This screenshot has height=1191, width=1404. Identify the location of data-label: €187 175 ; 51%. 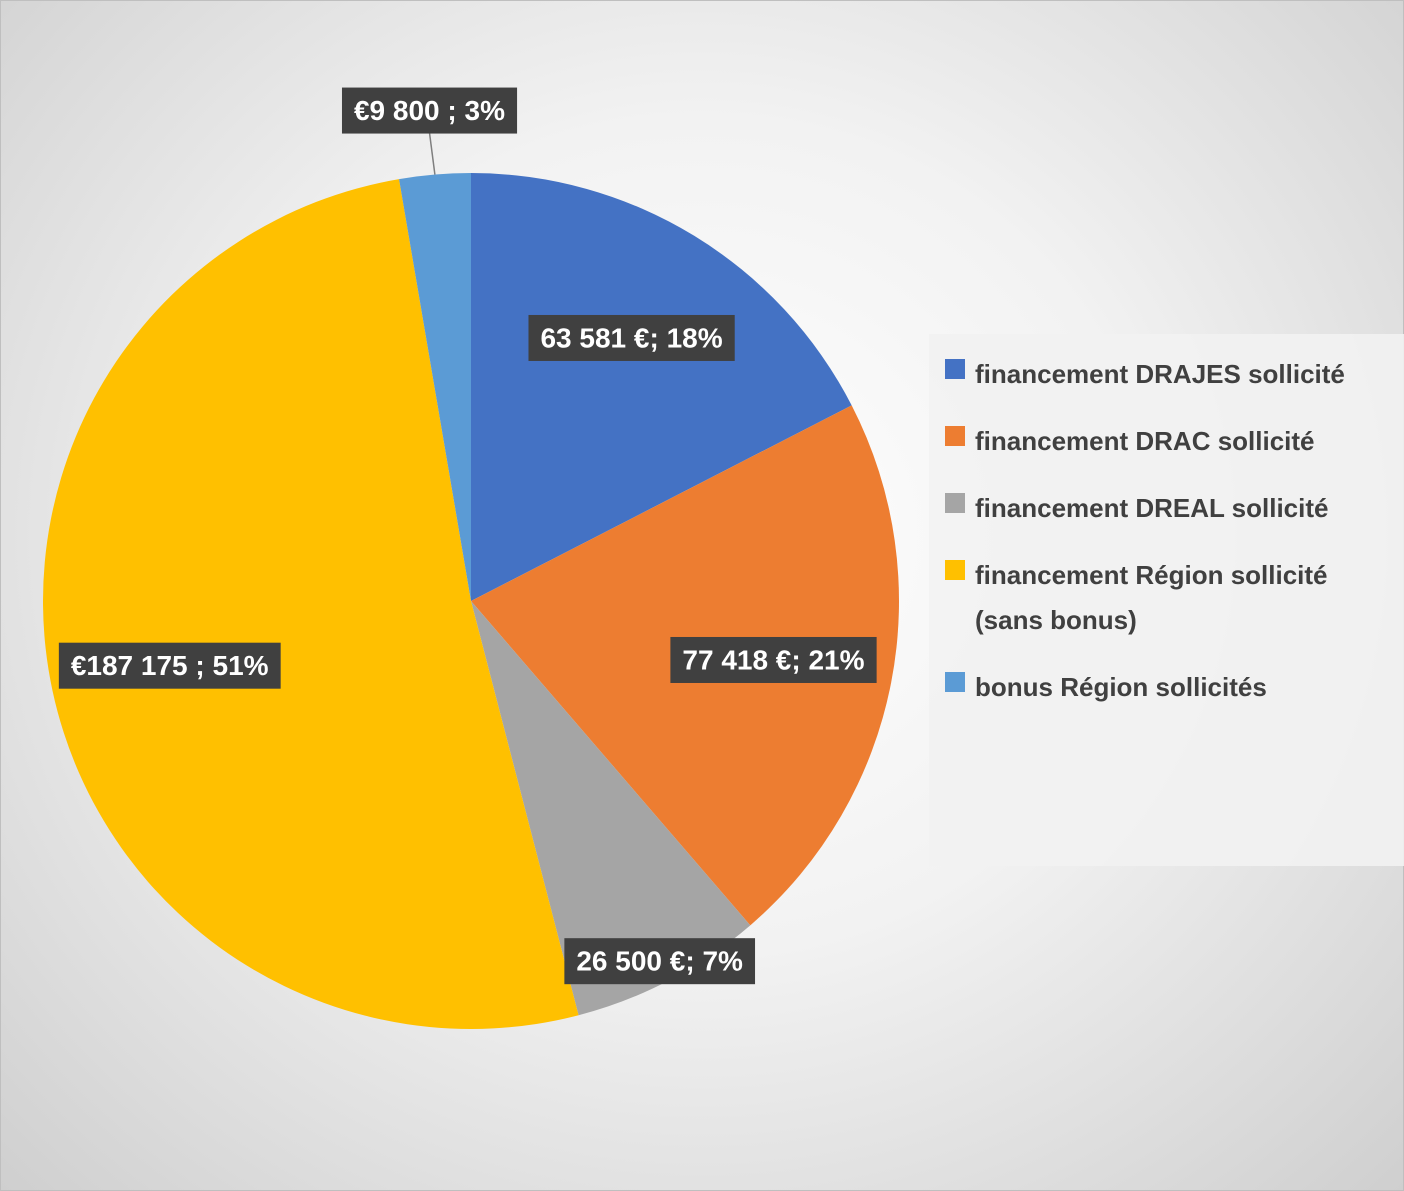
(170, 665).